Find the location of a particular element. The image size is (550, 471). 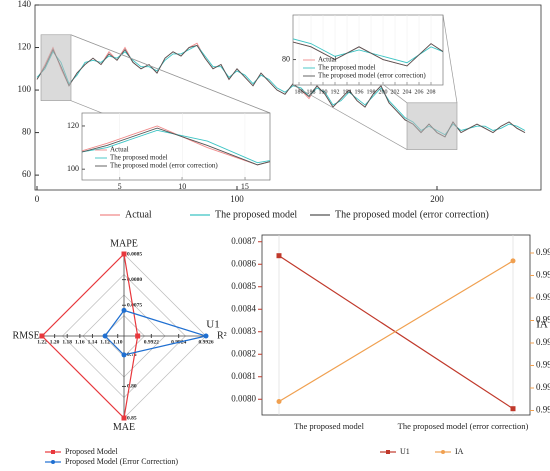

radar-tick-label: 1.10 is located at coordinates (118, 342).